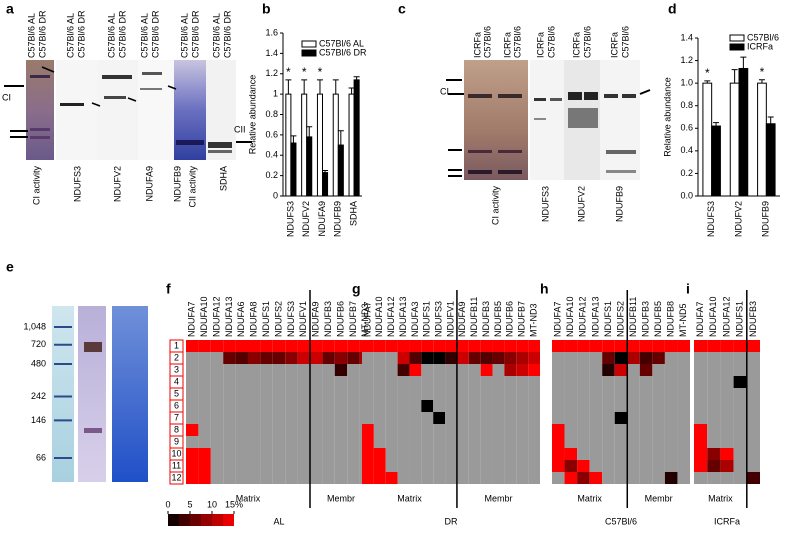 Image resolution: width=788 pixels, height=536 pixels. Describe the element at coordinates (737, 47) in the screenshot. I see `legend-swatch` at that location.